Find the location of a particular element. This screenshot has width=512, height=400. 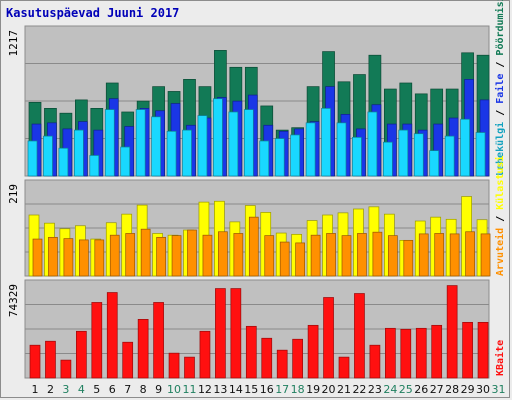

day-label-22: 22 is located at coordinates (359, 389).